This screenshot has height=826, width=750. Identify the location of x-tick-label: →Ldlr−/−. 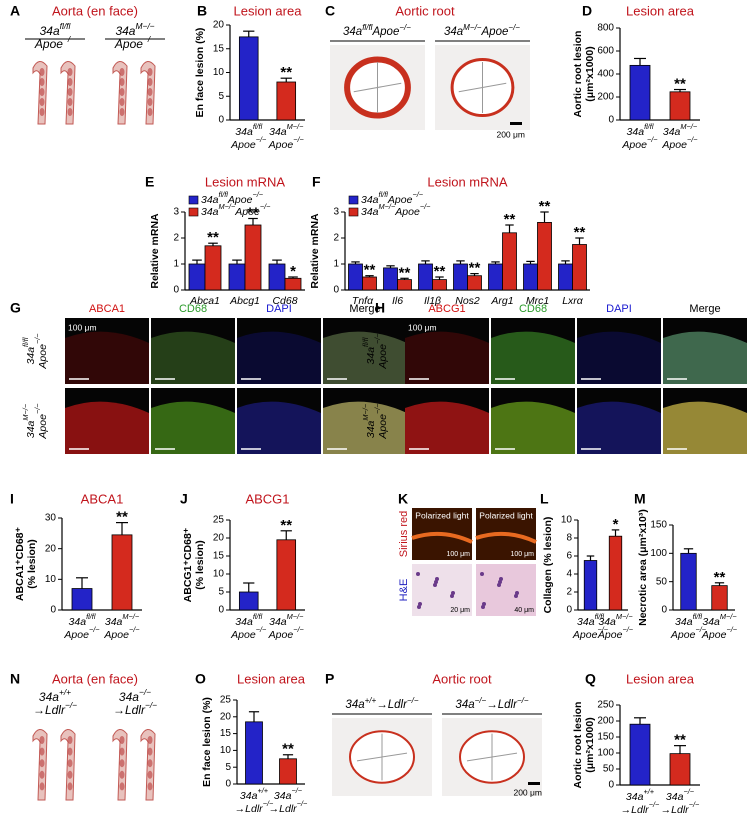
(254, 806).